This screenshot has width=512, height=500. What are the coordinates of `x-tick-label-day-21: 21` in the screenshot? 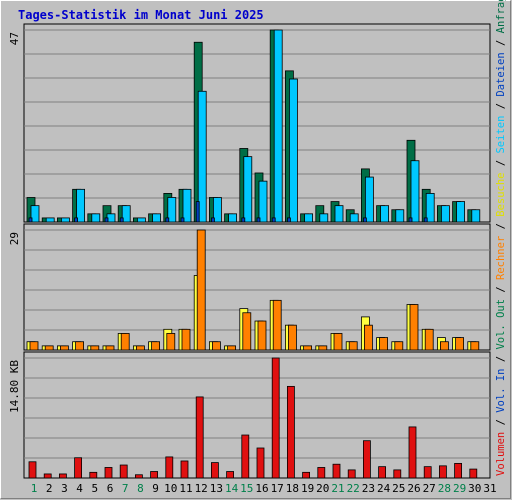 It's located at (337, 488).